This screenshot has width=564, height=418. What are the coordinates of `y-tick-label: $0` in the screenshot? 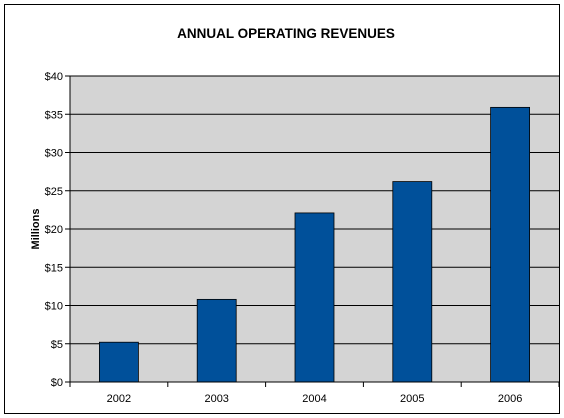 It's located at (57, 383).